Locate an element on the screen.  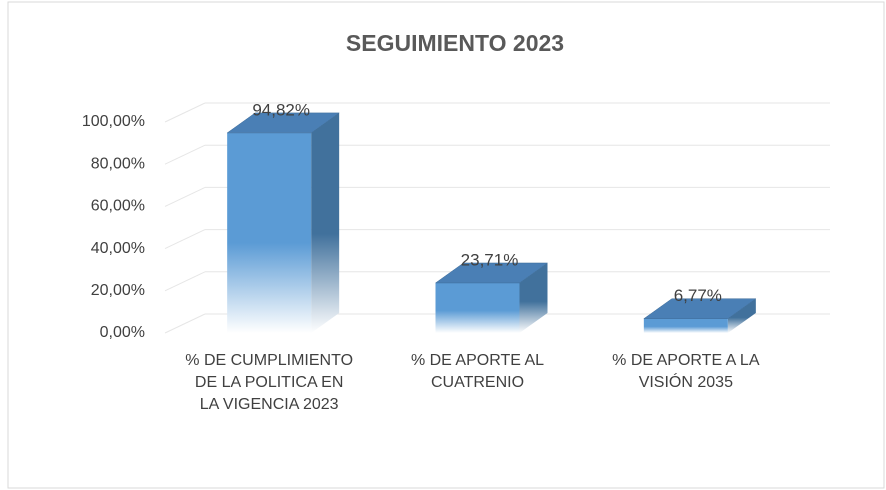
y-tick-label: 80,00% is located at coordinates (118, 163).